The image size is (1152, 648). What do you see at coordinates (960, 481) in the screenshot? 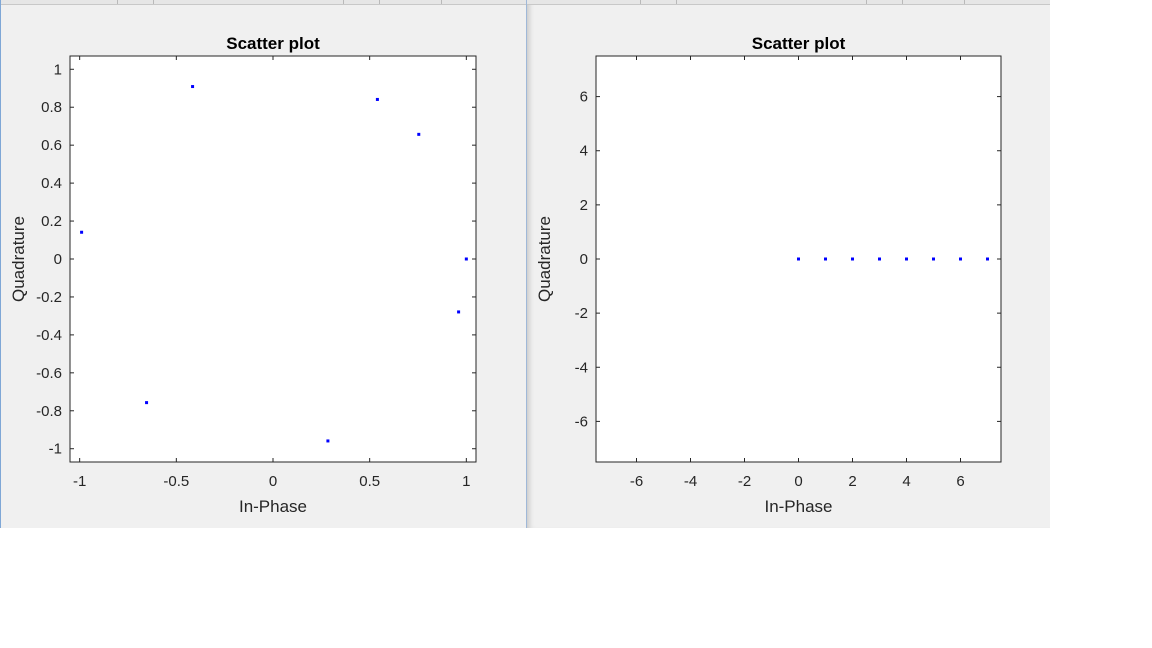
I see `x-tick-label: 6` at bounding box center [960, 481].